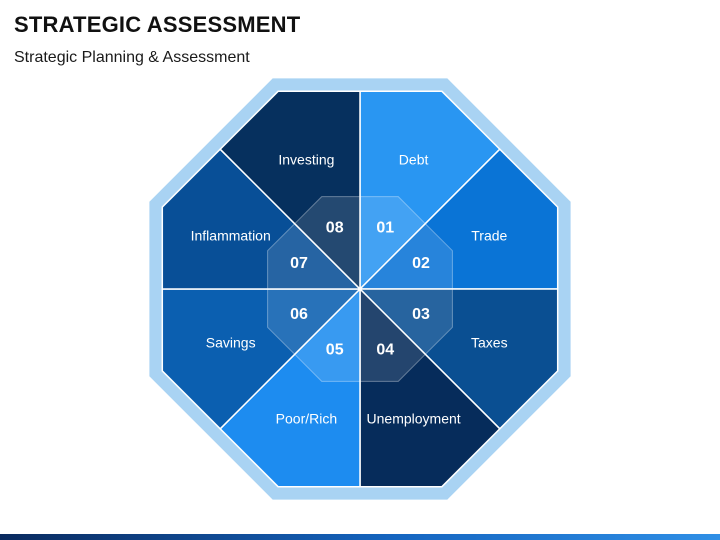  Describe the element at coordinates (414, 160) in the screenshot. I see `segment-label-01: Debt` at that location.